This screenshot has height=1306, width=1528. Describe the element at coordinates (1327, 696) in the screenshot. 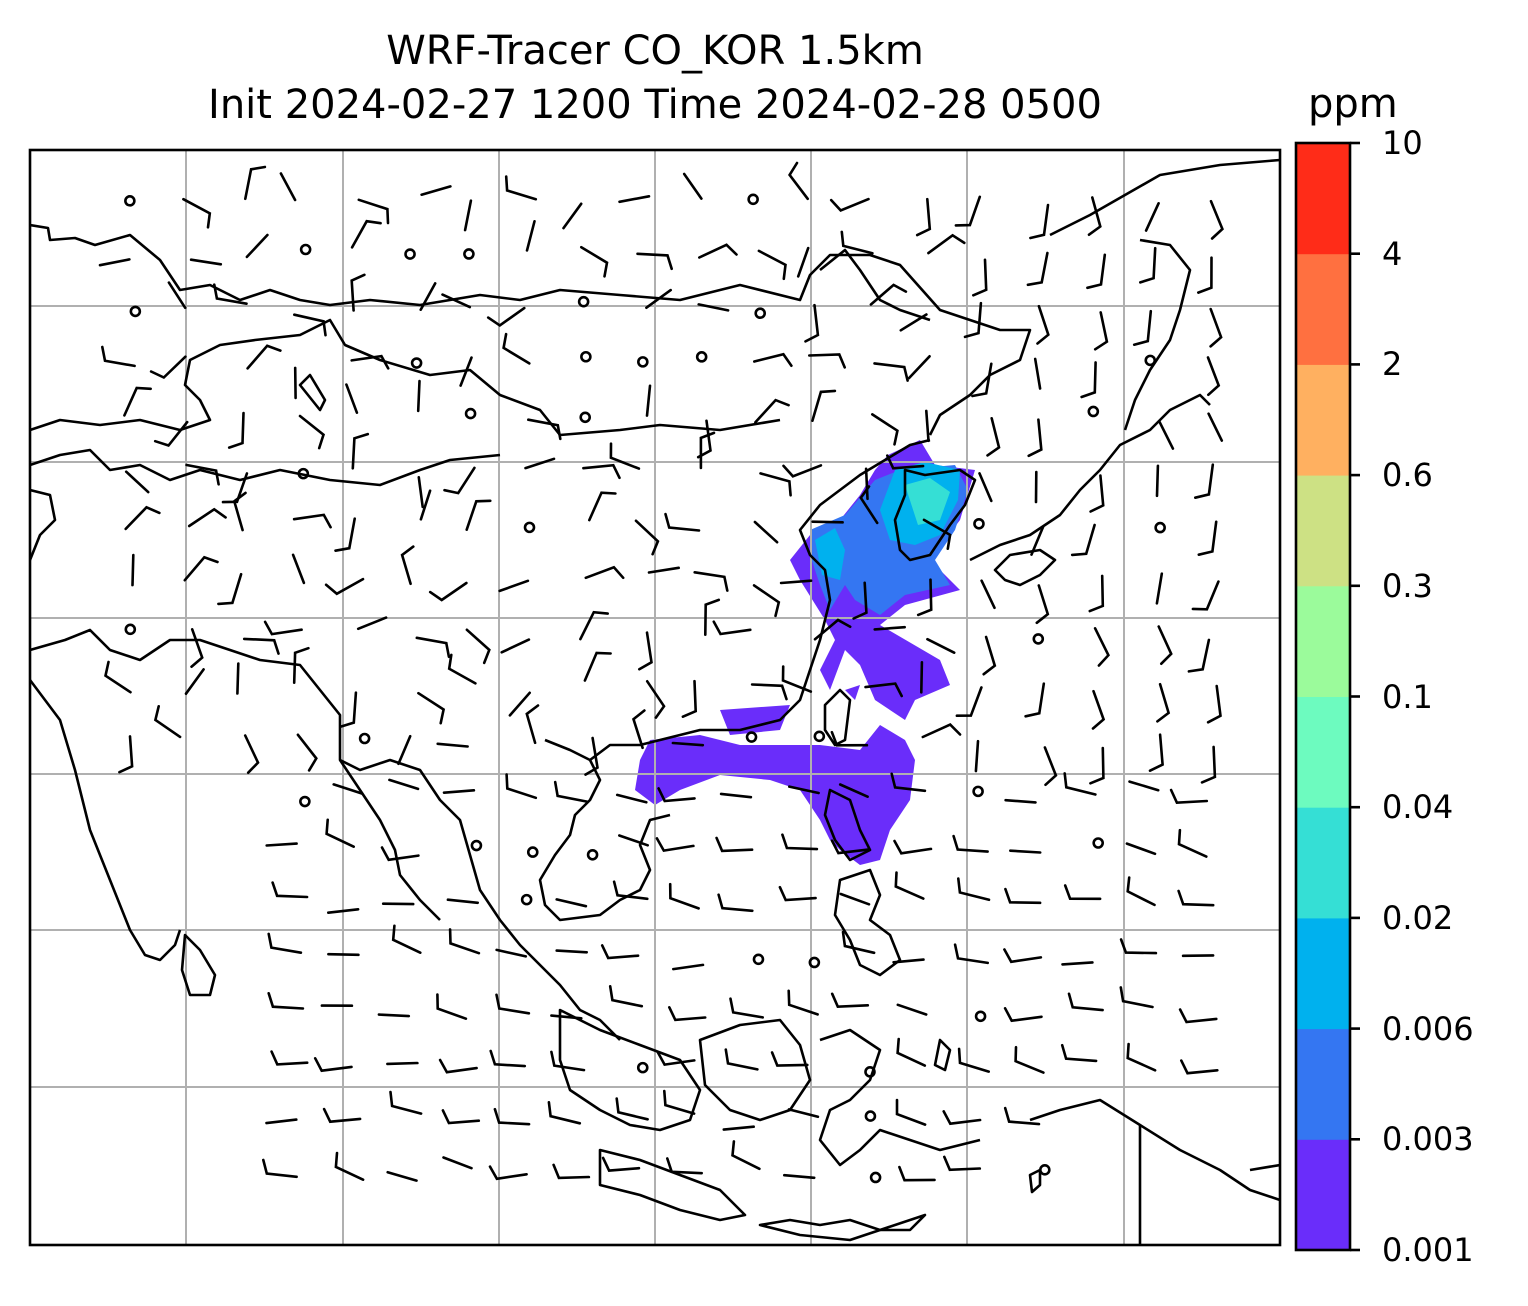

I see `colorbar` at that location.